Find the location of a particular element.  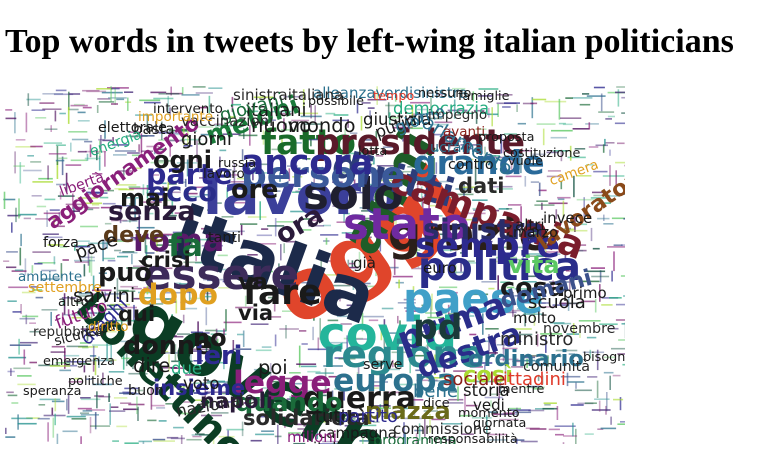

word-22: grande is located at coordinates (479, 162).